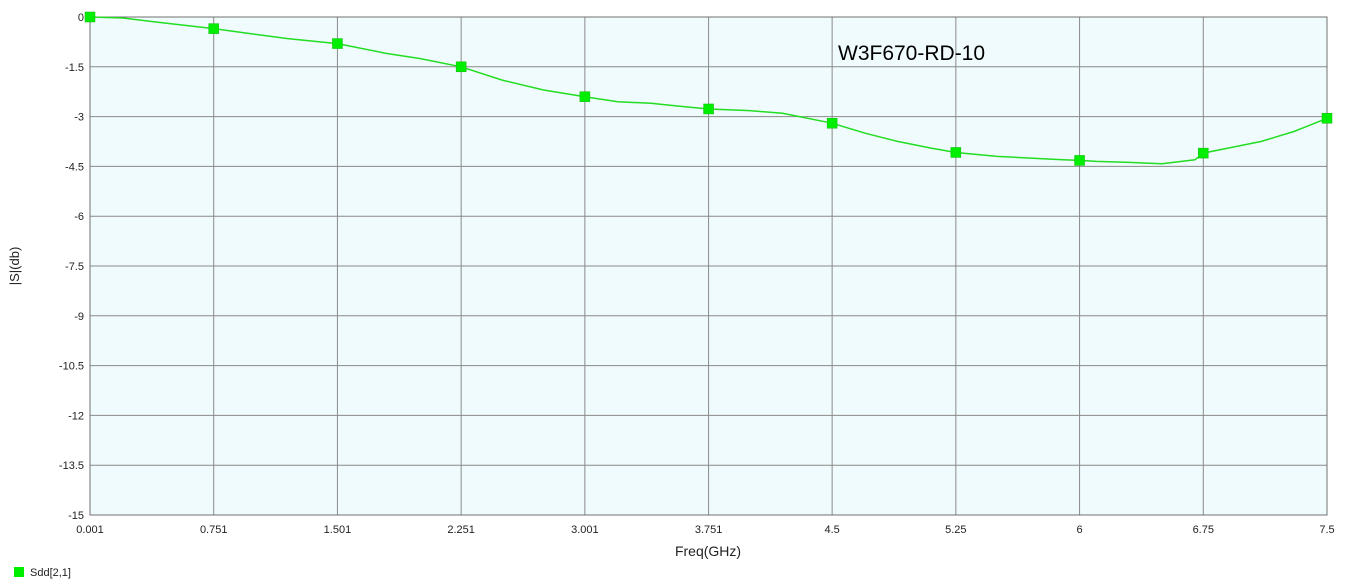 This screenshot has width=1356, height=586. What do you see at coordinates (1203, 530) in the screenshot?
I see `x-tick-label: 6.75` at bounding box center [1203, 530].